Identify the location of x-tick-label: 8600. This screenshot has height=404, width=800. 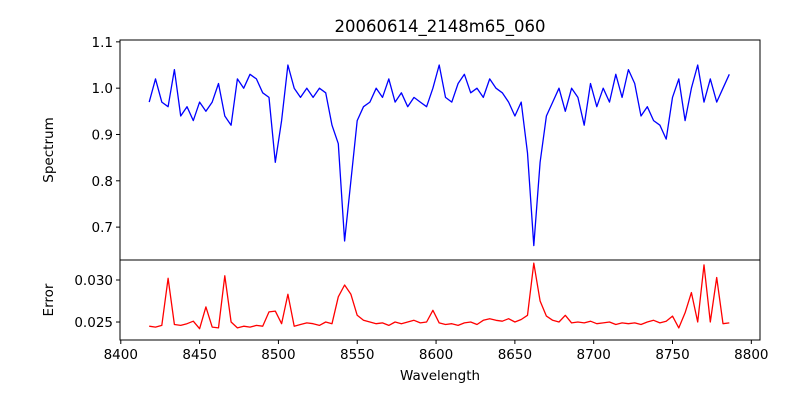
(436, 355).